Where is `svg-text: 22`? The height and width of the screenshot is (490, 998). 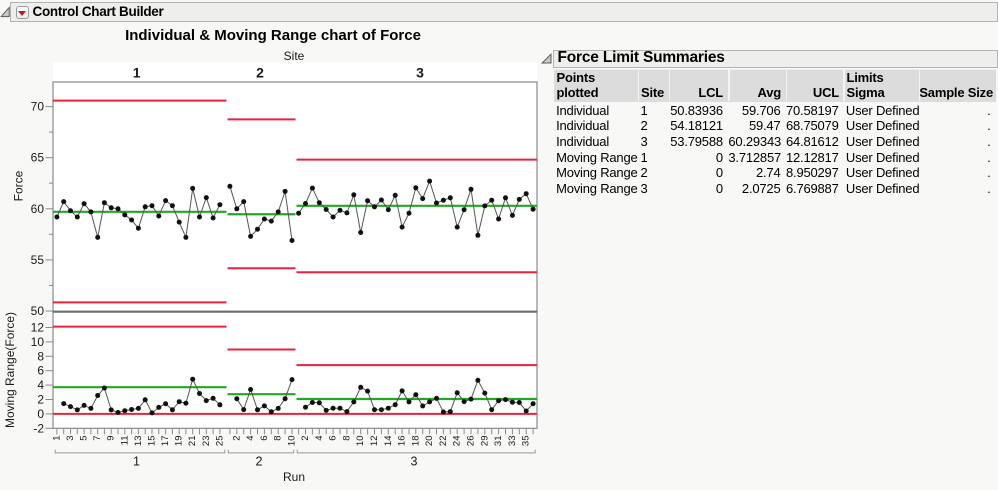
svg-text: 22 is located at coordinates (443, 441).